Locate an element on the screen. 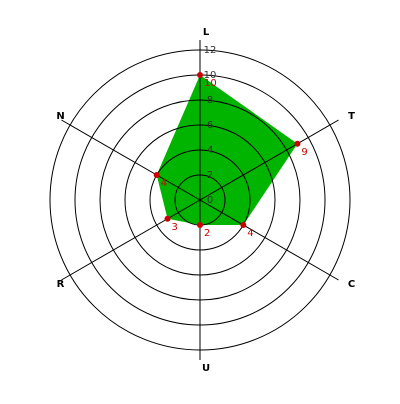 This screenshot has width=400, height=404. r-tick-label: 2 is located at coordinates (210, 175).